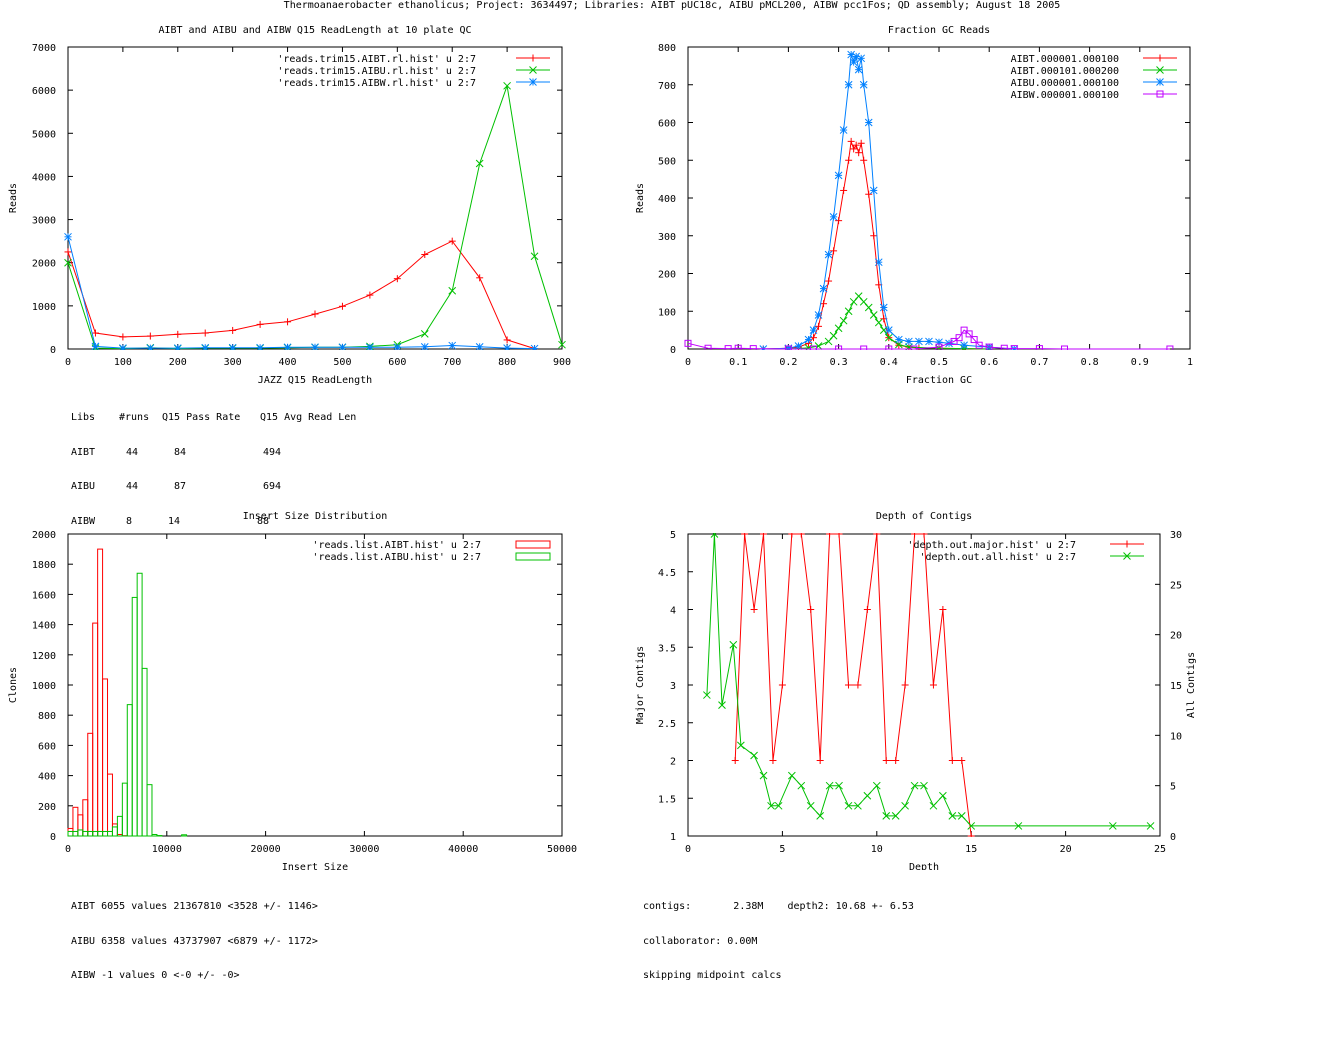 The image size is (1344, 1060). What do you see at coordinates (214, 417) in the screenshot?
I see `stats-header-row: Libs #runs Q15 Pass Rate Q15 Avg Read Len` at bounding box center [214, 417].